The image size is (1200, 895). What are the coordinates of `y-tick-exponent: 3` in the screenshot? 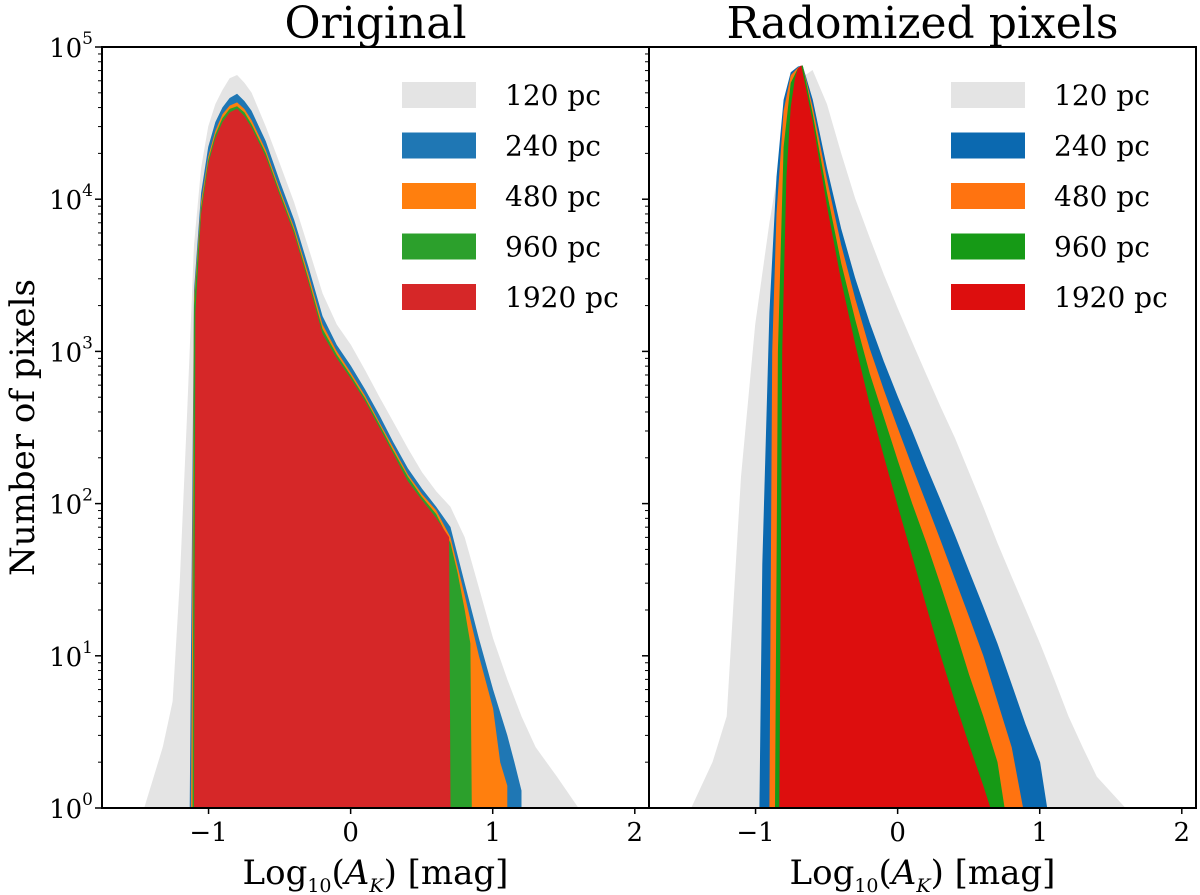 It's located at (87, 343).